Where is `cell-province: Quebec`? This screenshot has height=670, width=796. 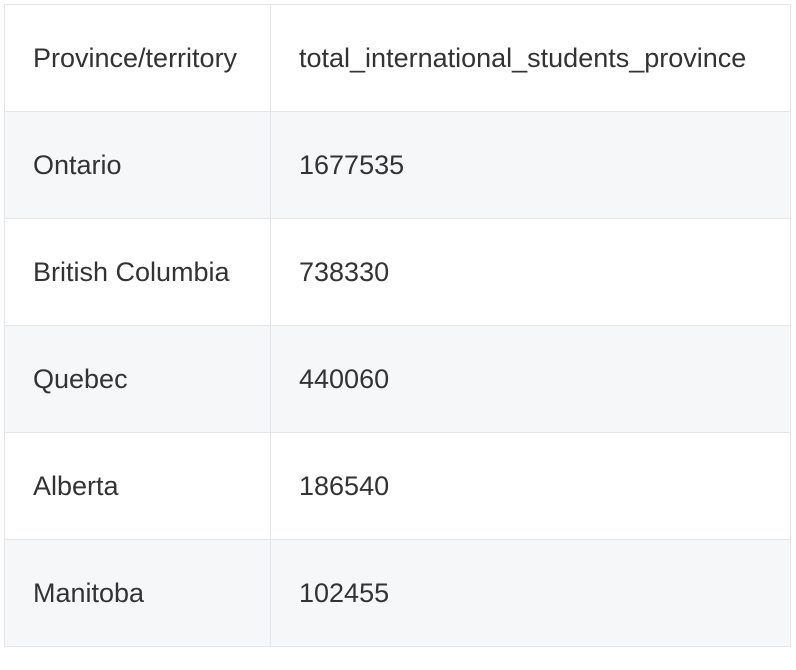 cell-province: Quebec is located at coordinates (137, 379).